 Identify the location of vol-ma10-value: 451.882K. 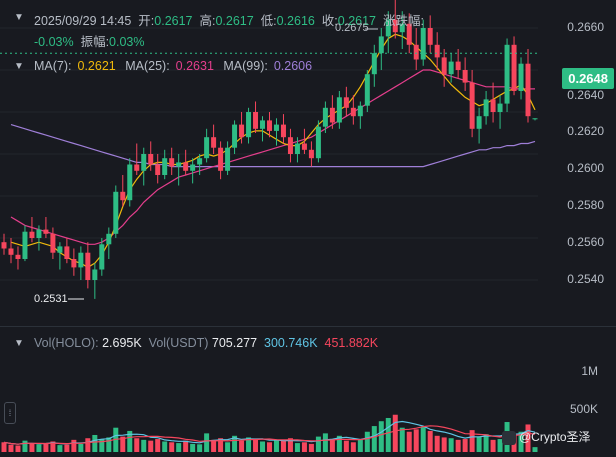
(351, 343).